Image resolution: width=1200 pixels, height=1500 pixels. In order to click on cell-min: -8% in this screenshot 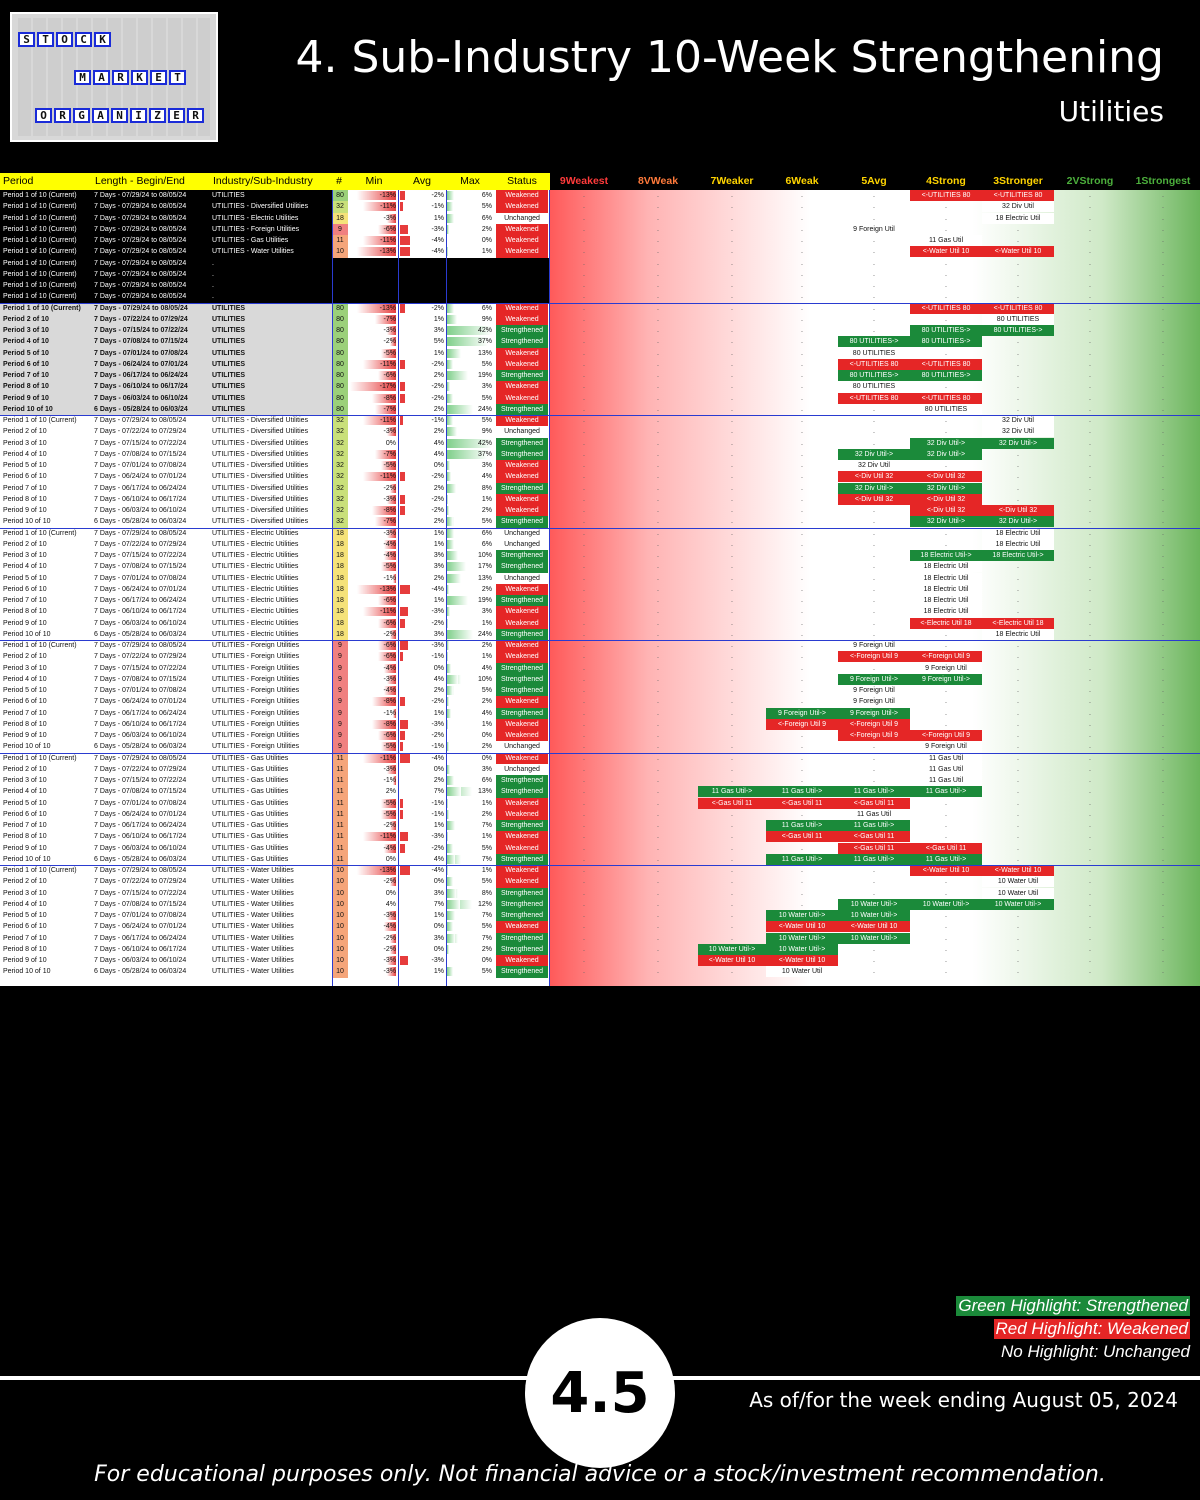, I will do `click(389, 724)`.